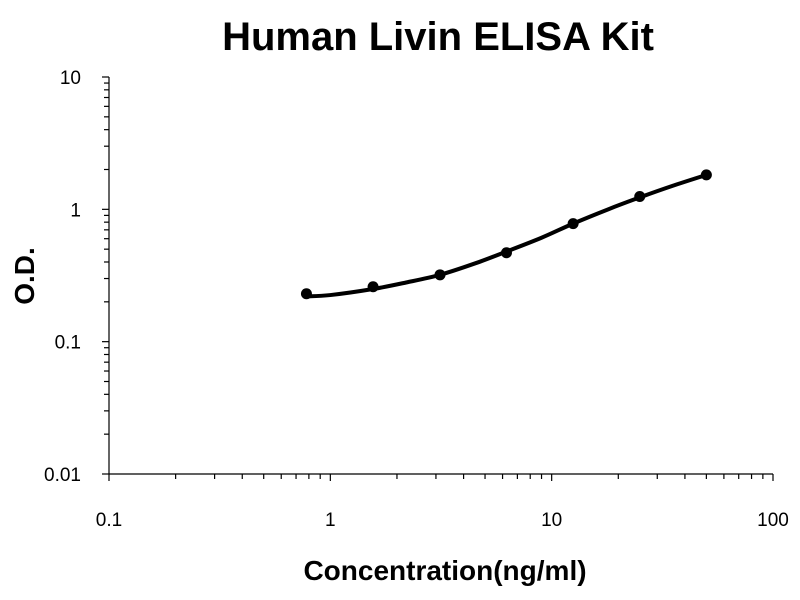 The width and height of the screenshot is (800, 600). I want to click on x-tick-label: 10, so click(551, 520).